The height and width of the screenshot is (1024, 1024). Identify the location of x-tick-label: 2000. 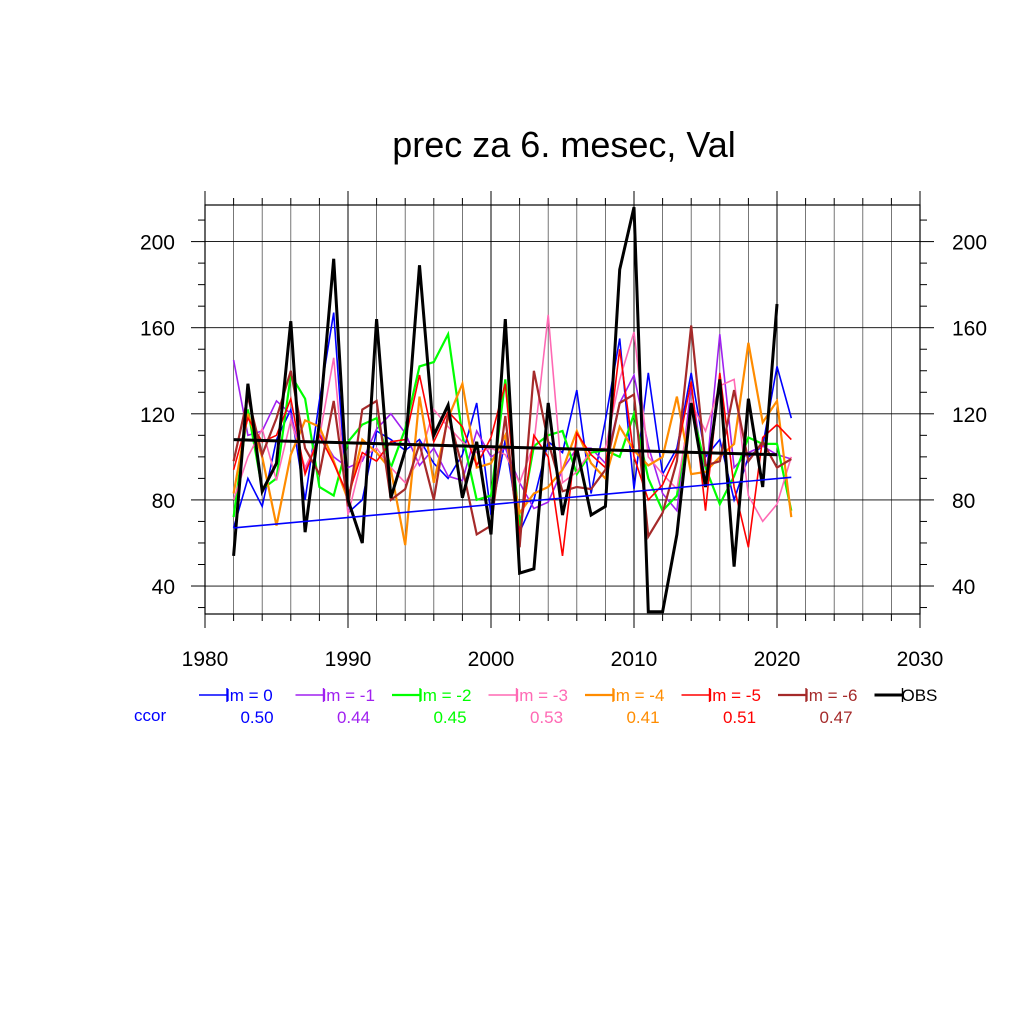
(491, 659).